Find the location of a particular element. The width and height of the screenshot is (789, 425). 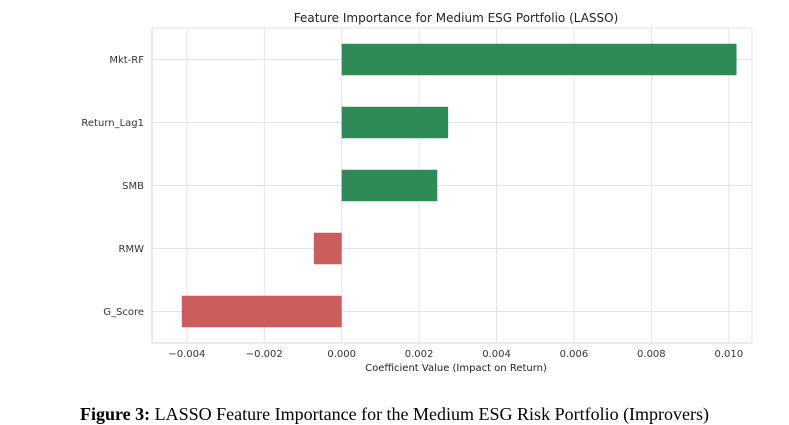

y-tick-labels: Mkt-RF Return_Lag1 SMB RMW G_Score is located at coordinates (112, 186).